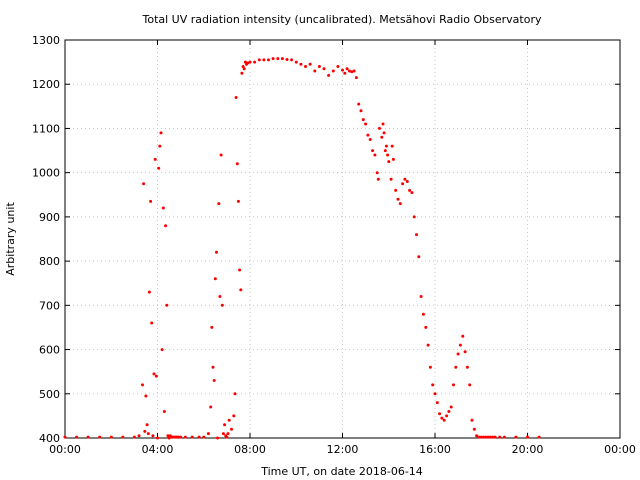 This screenshot has height=480, width=640. Describe the element at coordinates (158, 449) in the screenshot. I see `x-tick-label: 04:00` at that location.